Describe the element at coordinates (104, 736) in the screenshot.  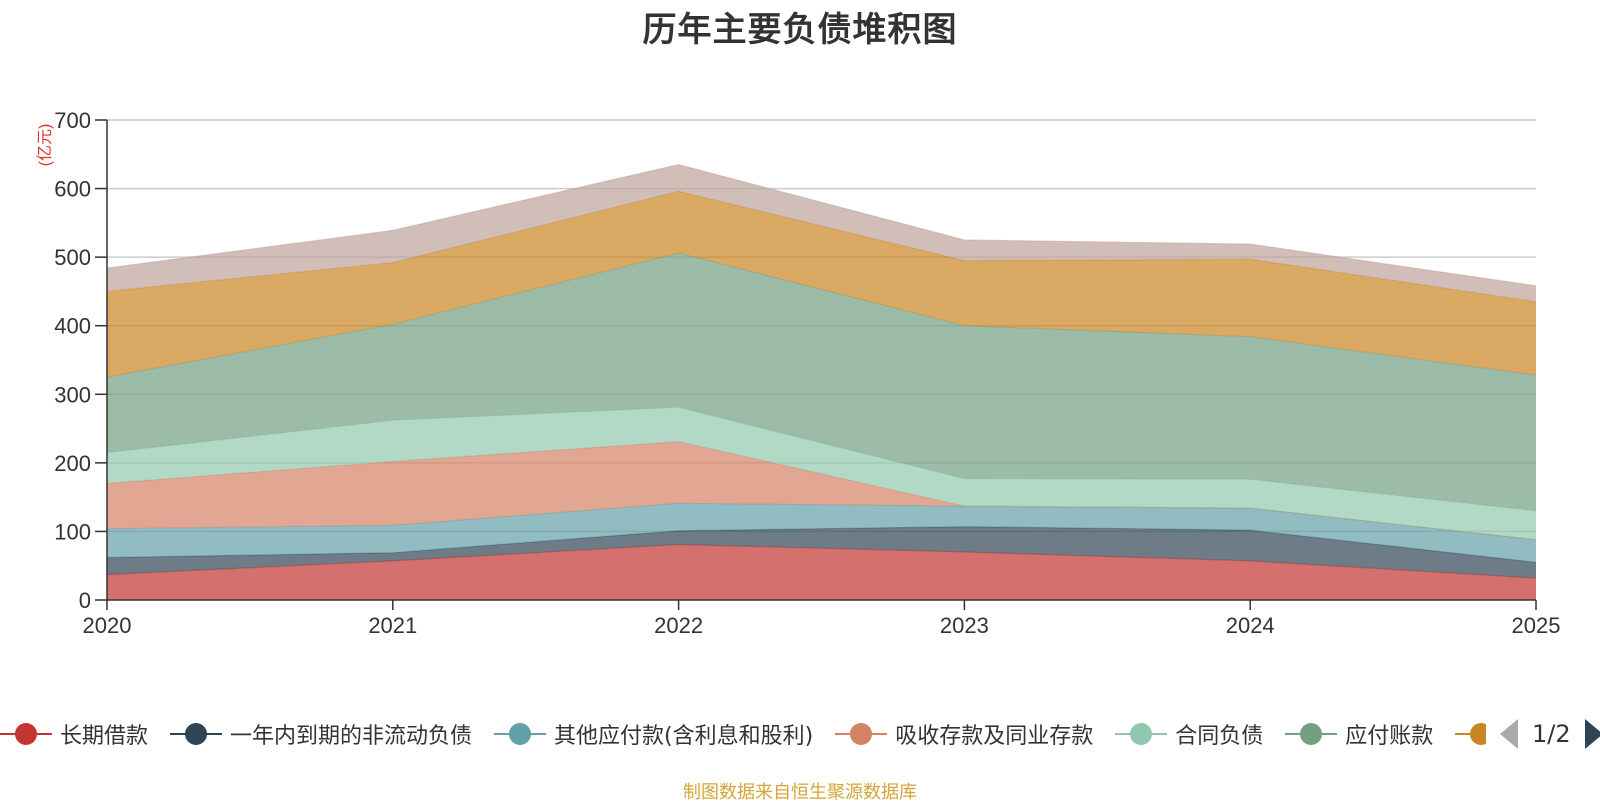
I see `legend-label: 长期借款` at that location.